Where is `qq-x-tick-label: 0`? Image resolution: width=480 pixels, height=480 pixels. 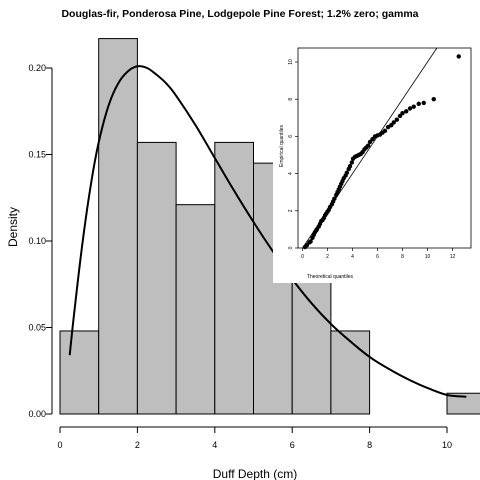 qq-x-tick-label: 0 is located at coordinates (302, 257).